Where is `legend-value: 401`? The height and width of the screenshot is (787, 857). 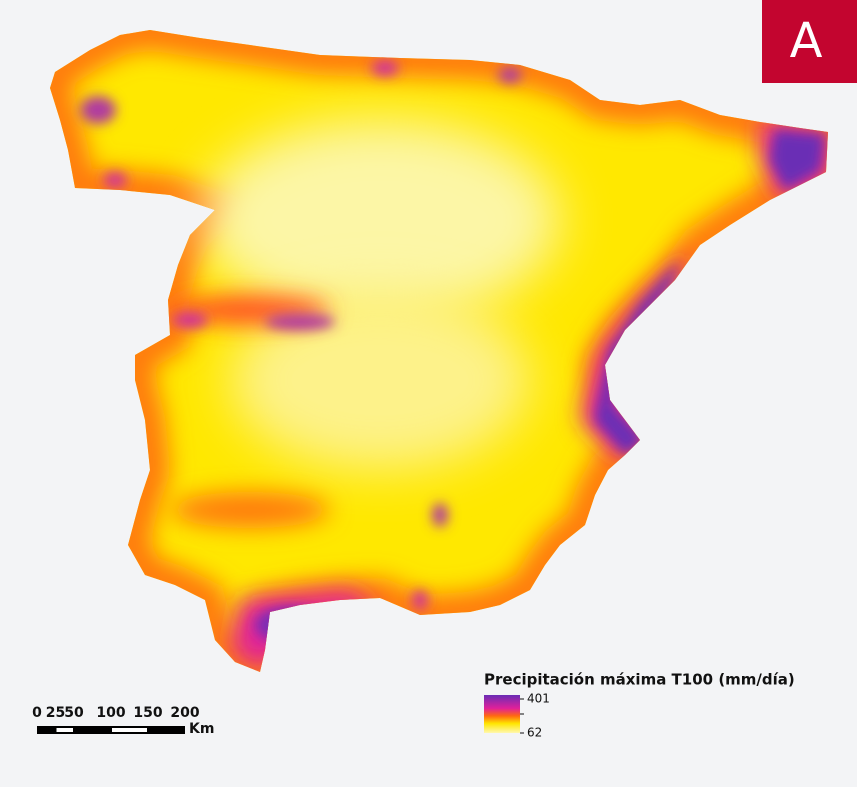
legend-value: 401 is located at coordinates (538, 699).